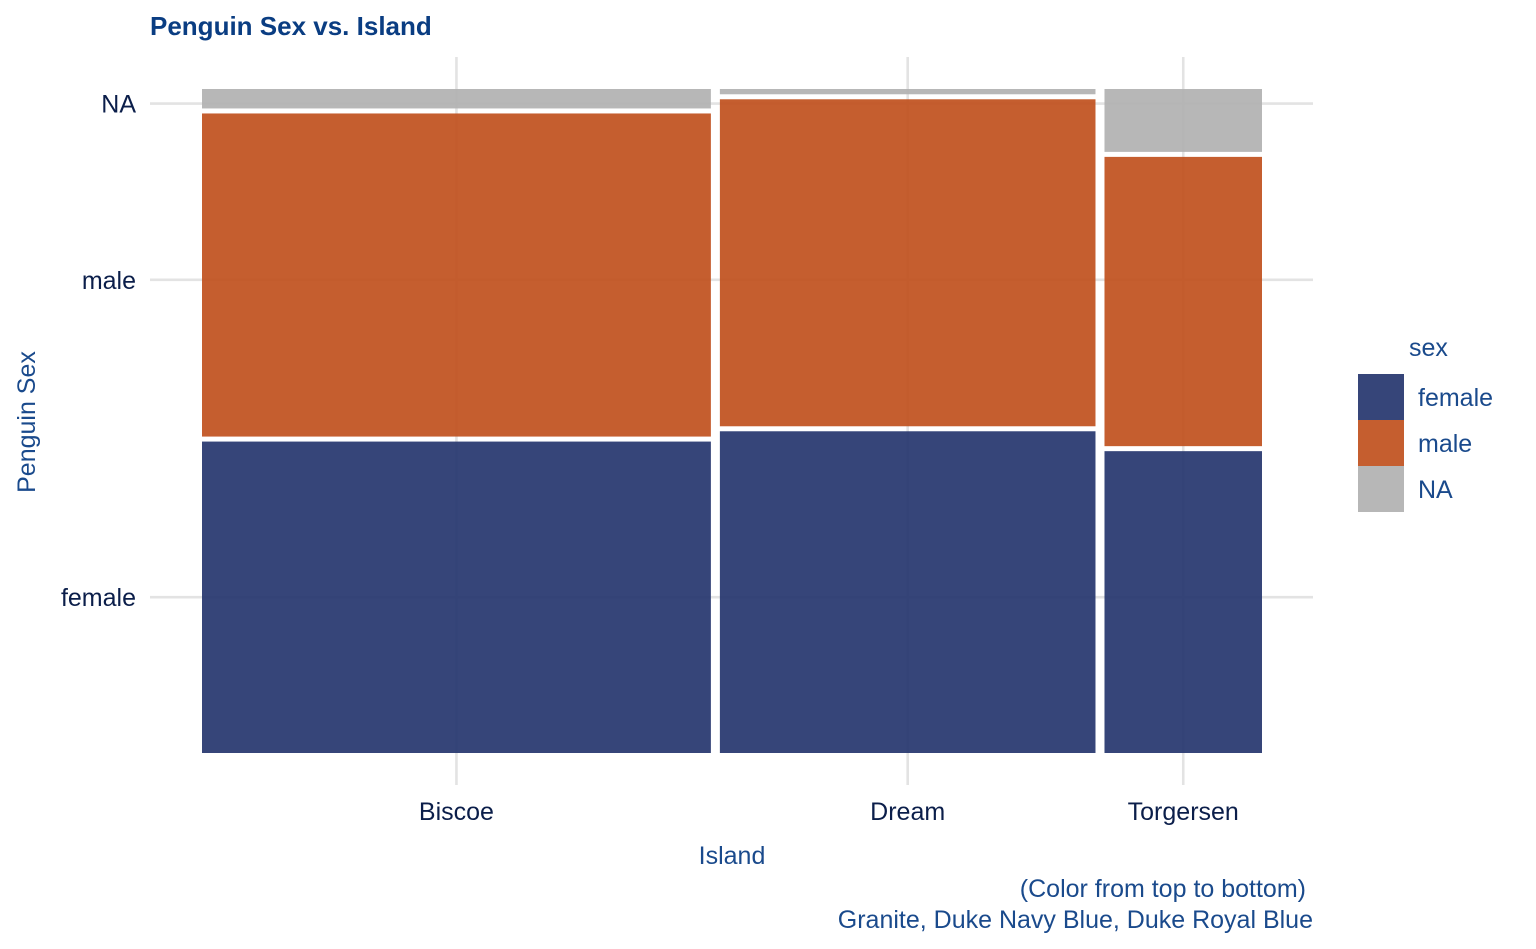 The height and width of the screenshot is (949, 1536). I want to click on caption-line-2: Granite, Duke Navy Blue, Duke Royal Blue, so click(1075, 920).